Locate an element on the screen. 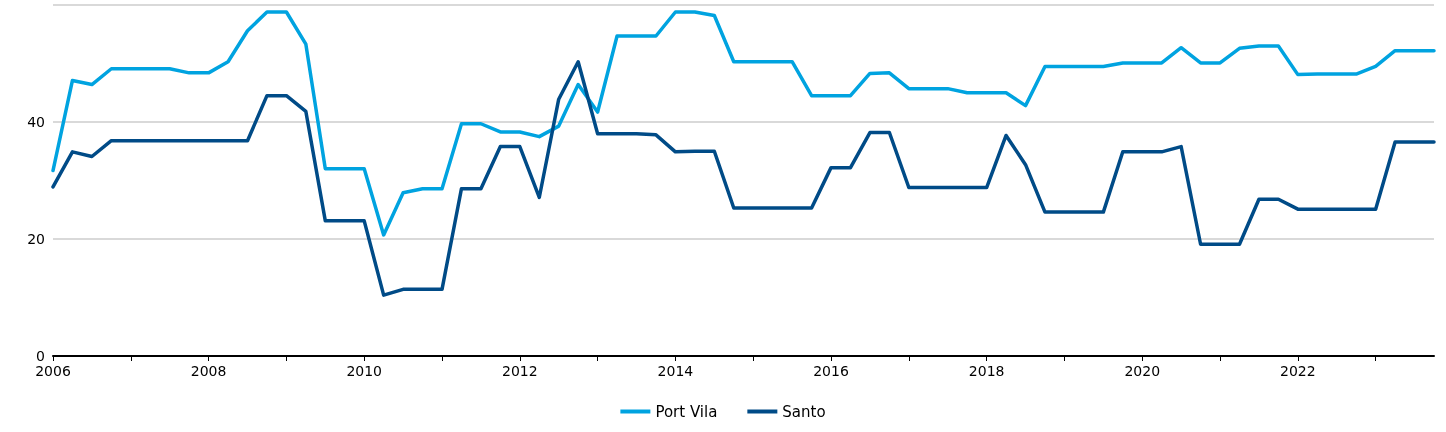 The image size is (1446, 432). x-tick-label: 2020 is located at coordinates (1142, 371).